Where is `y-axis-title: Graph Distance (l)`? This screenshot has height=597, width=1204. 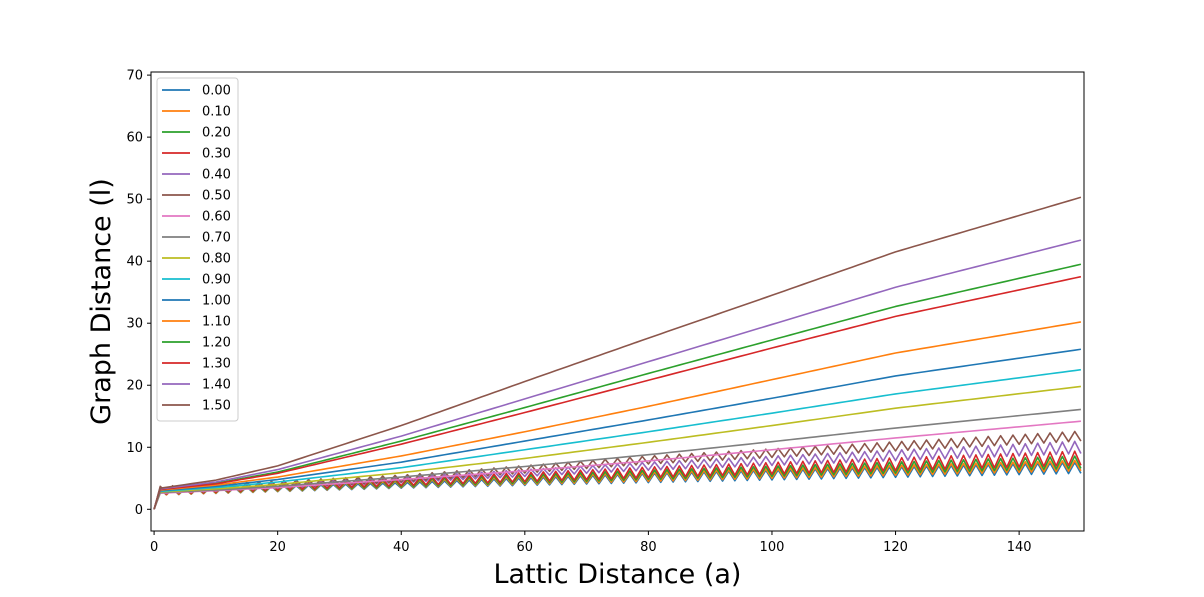
y-axis-title: Graph Distance (l) is located at coordinates (101, 301).